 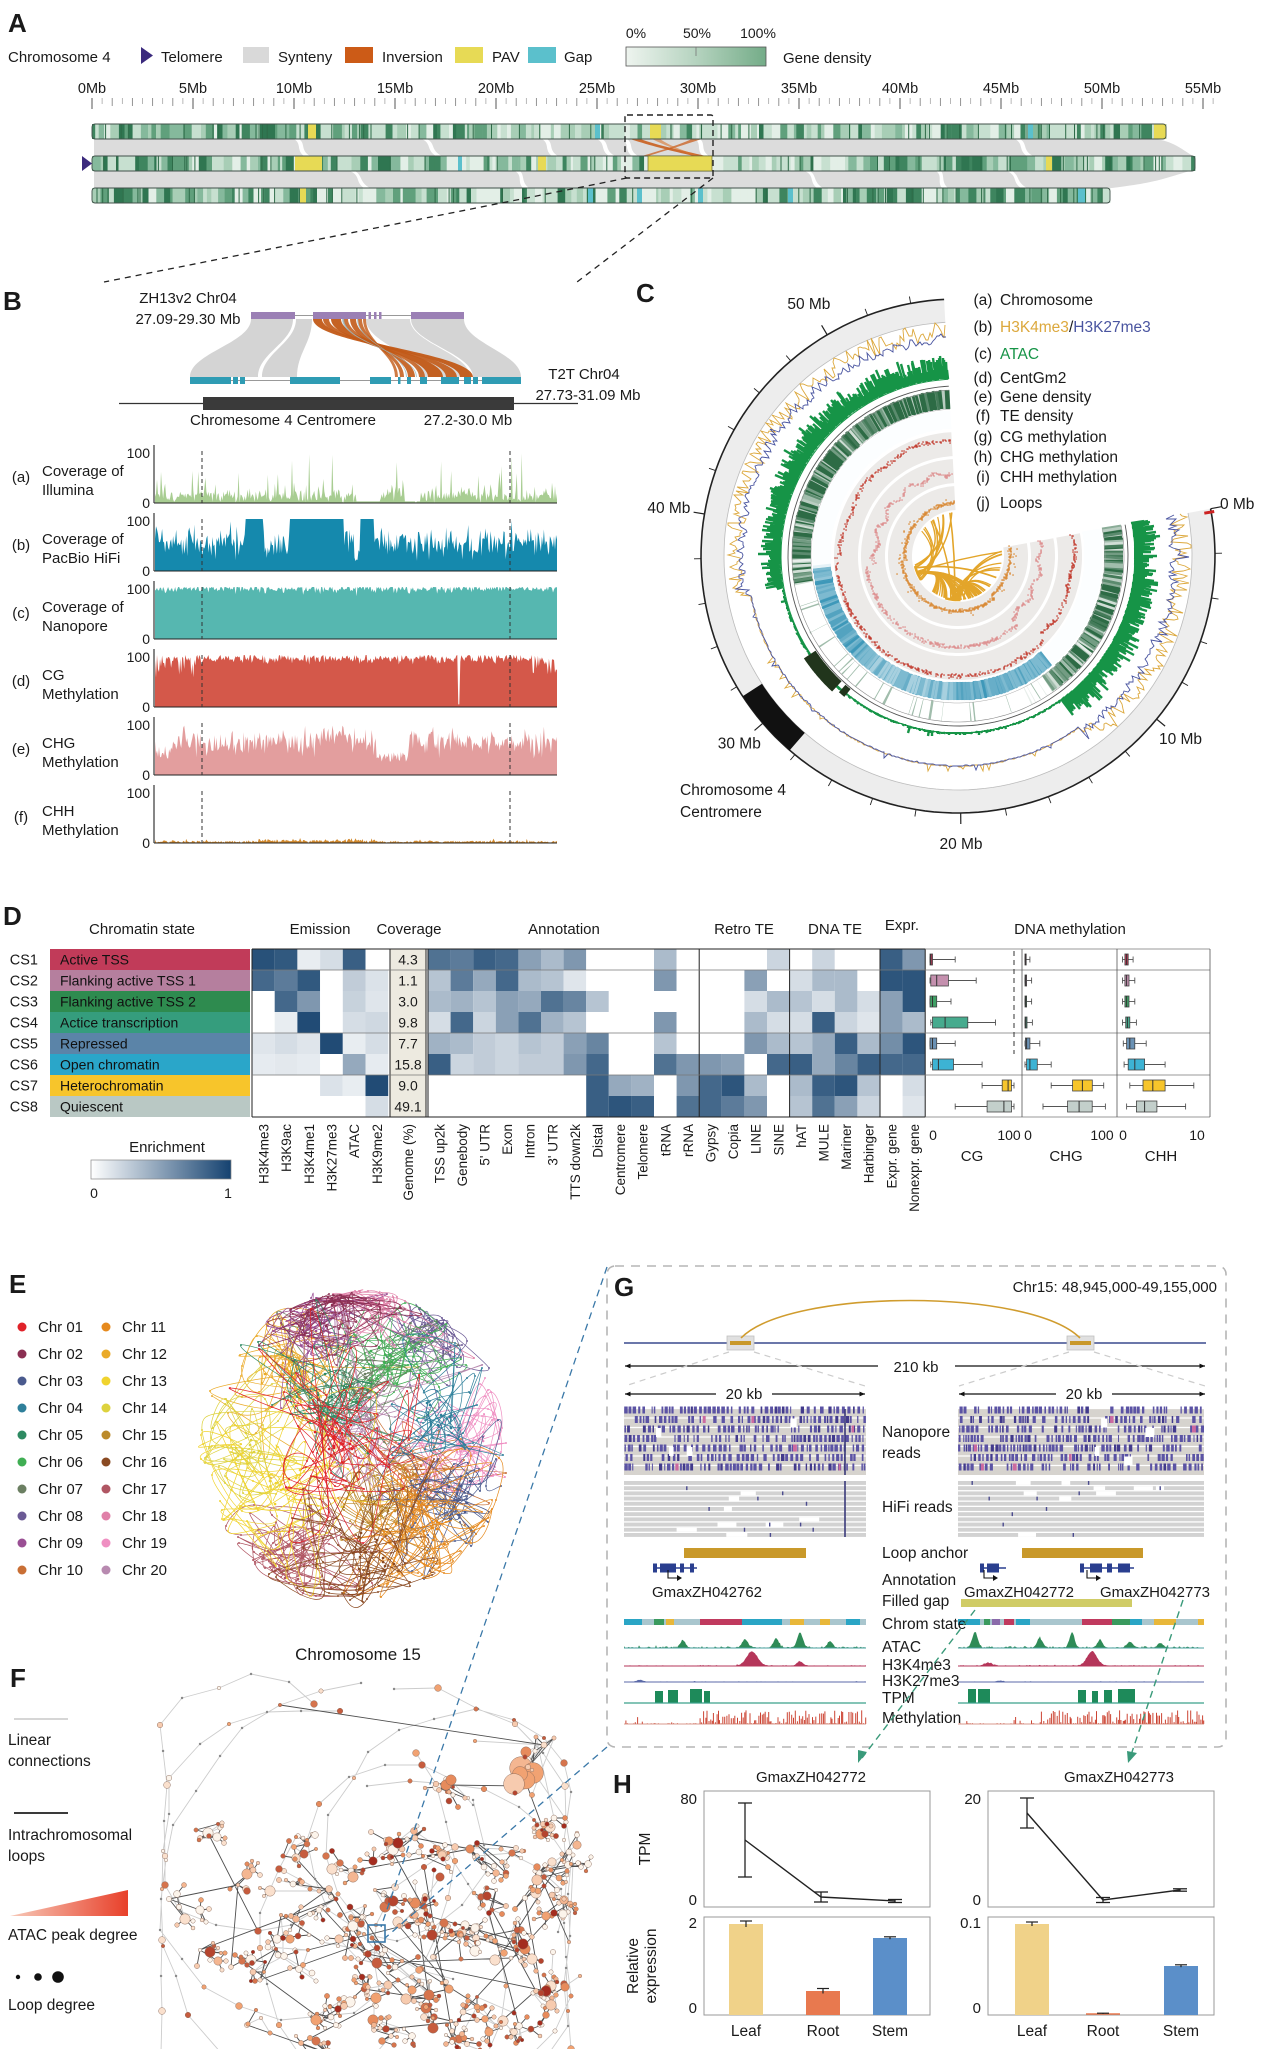 I want to click on svg-text: CS1, so click(x=24, y=961).